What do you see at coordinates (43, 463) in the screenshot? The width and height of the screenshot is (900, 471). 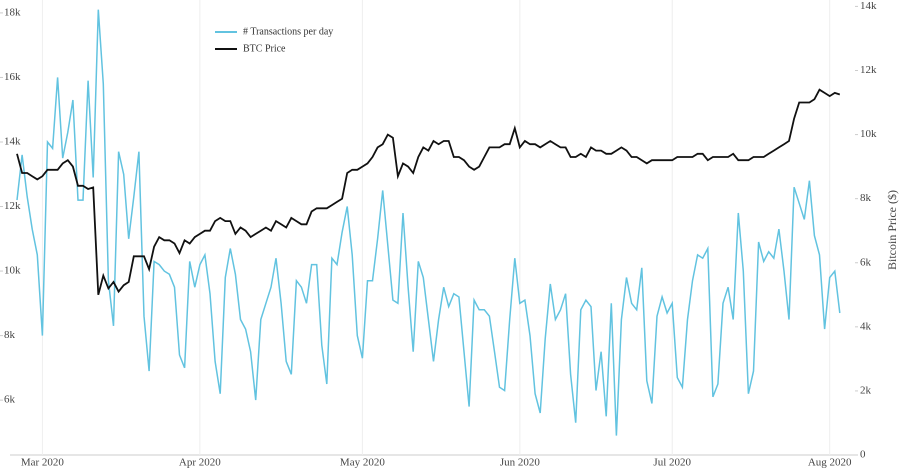 I see `x-tick-label: Mar 2020` at bounding box center [43, 463].